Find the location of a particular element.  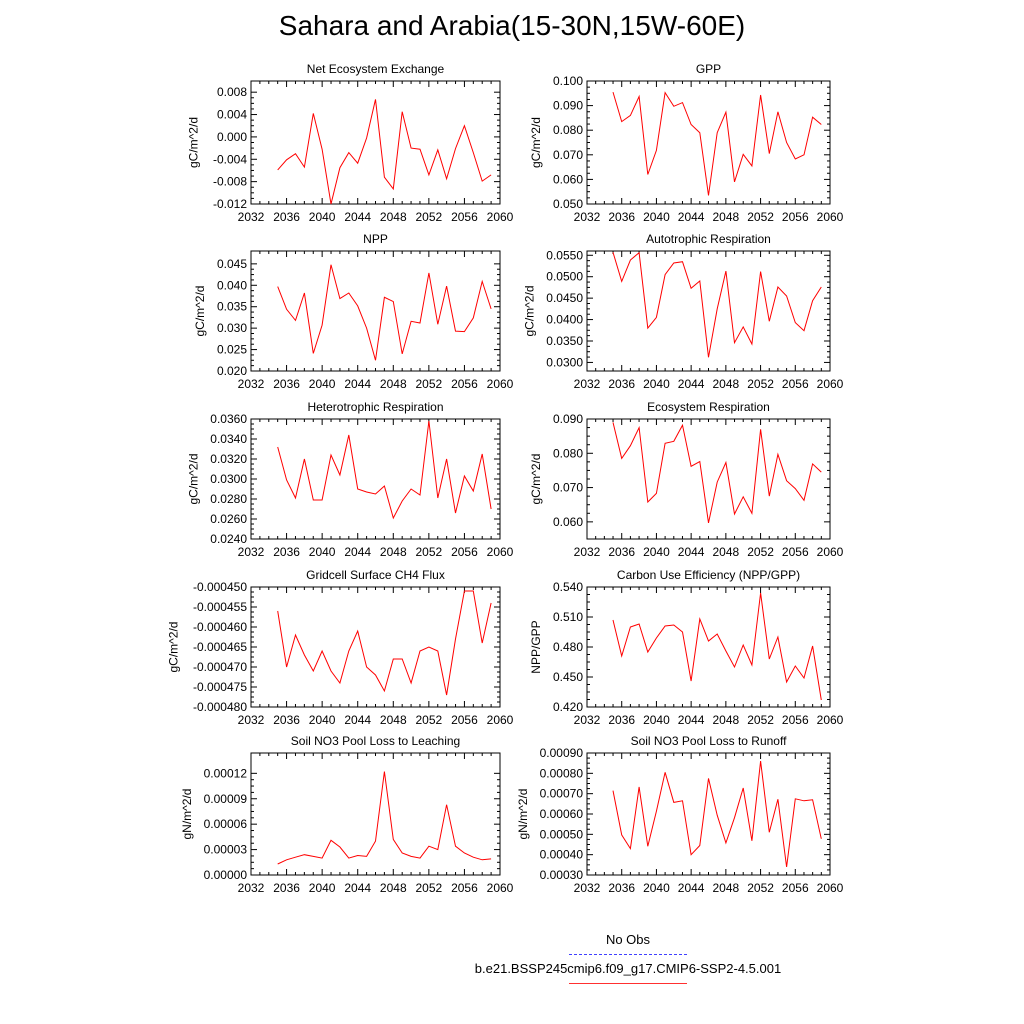

panel-title: Carbon Use Efficiency (NPP/GPP) is located at coordinates (708, 575).